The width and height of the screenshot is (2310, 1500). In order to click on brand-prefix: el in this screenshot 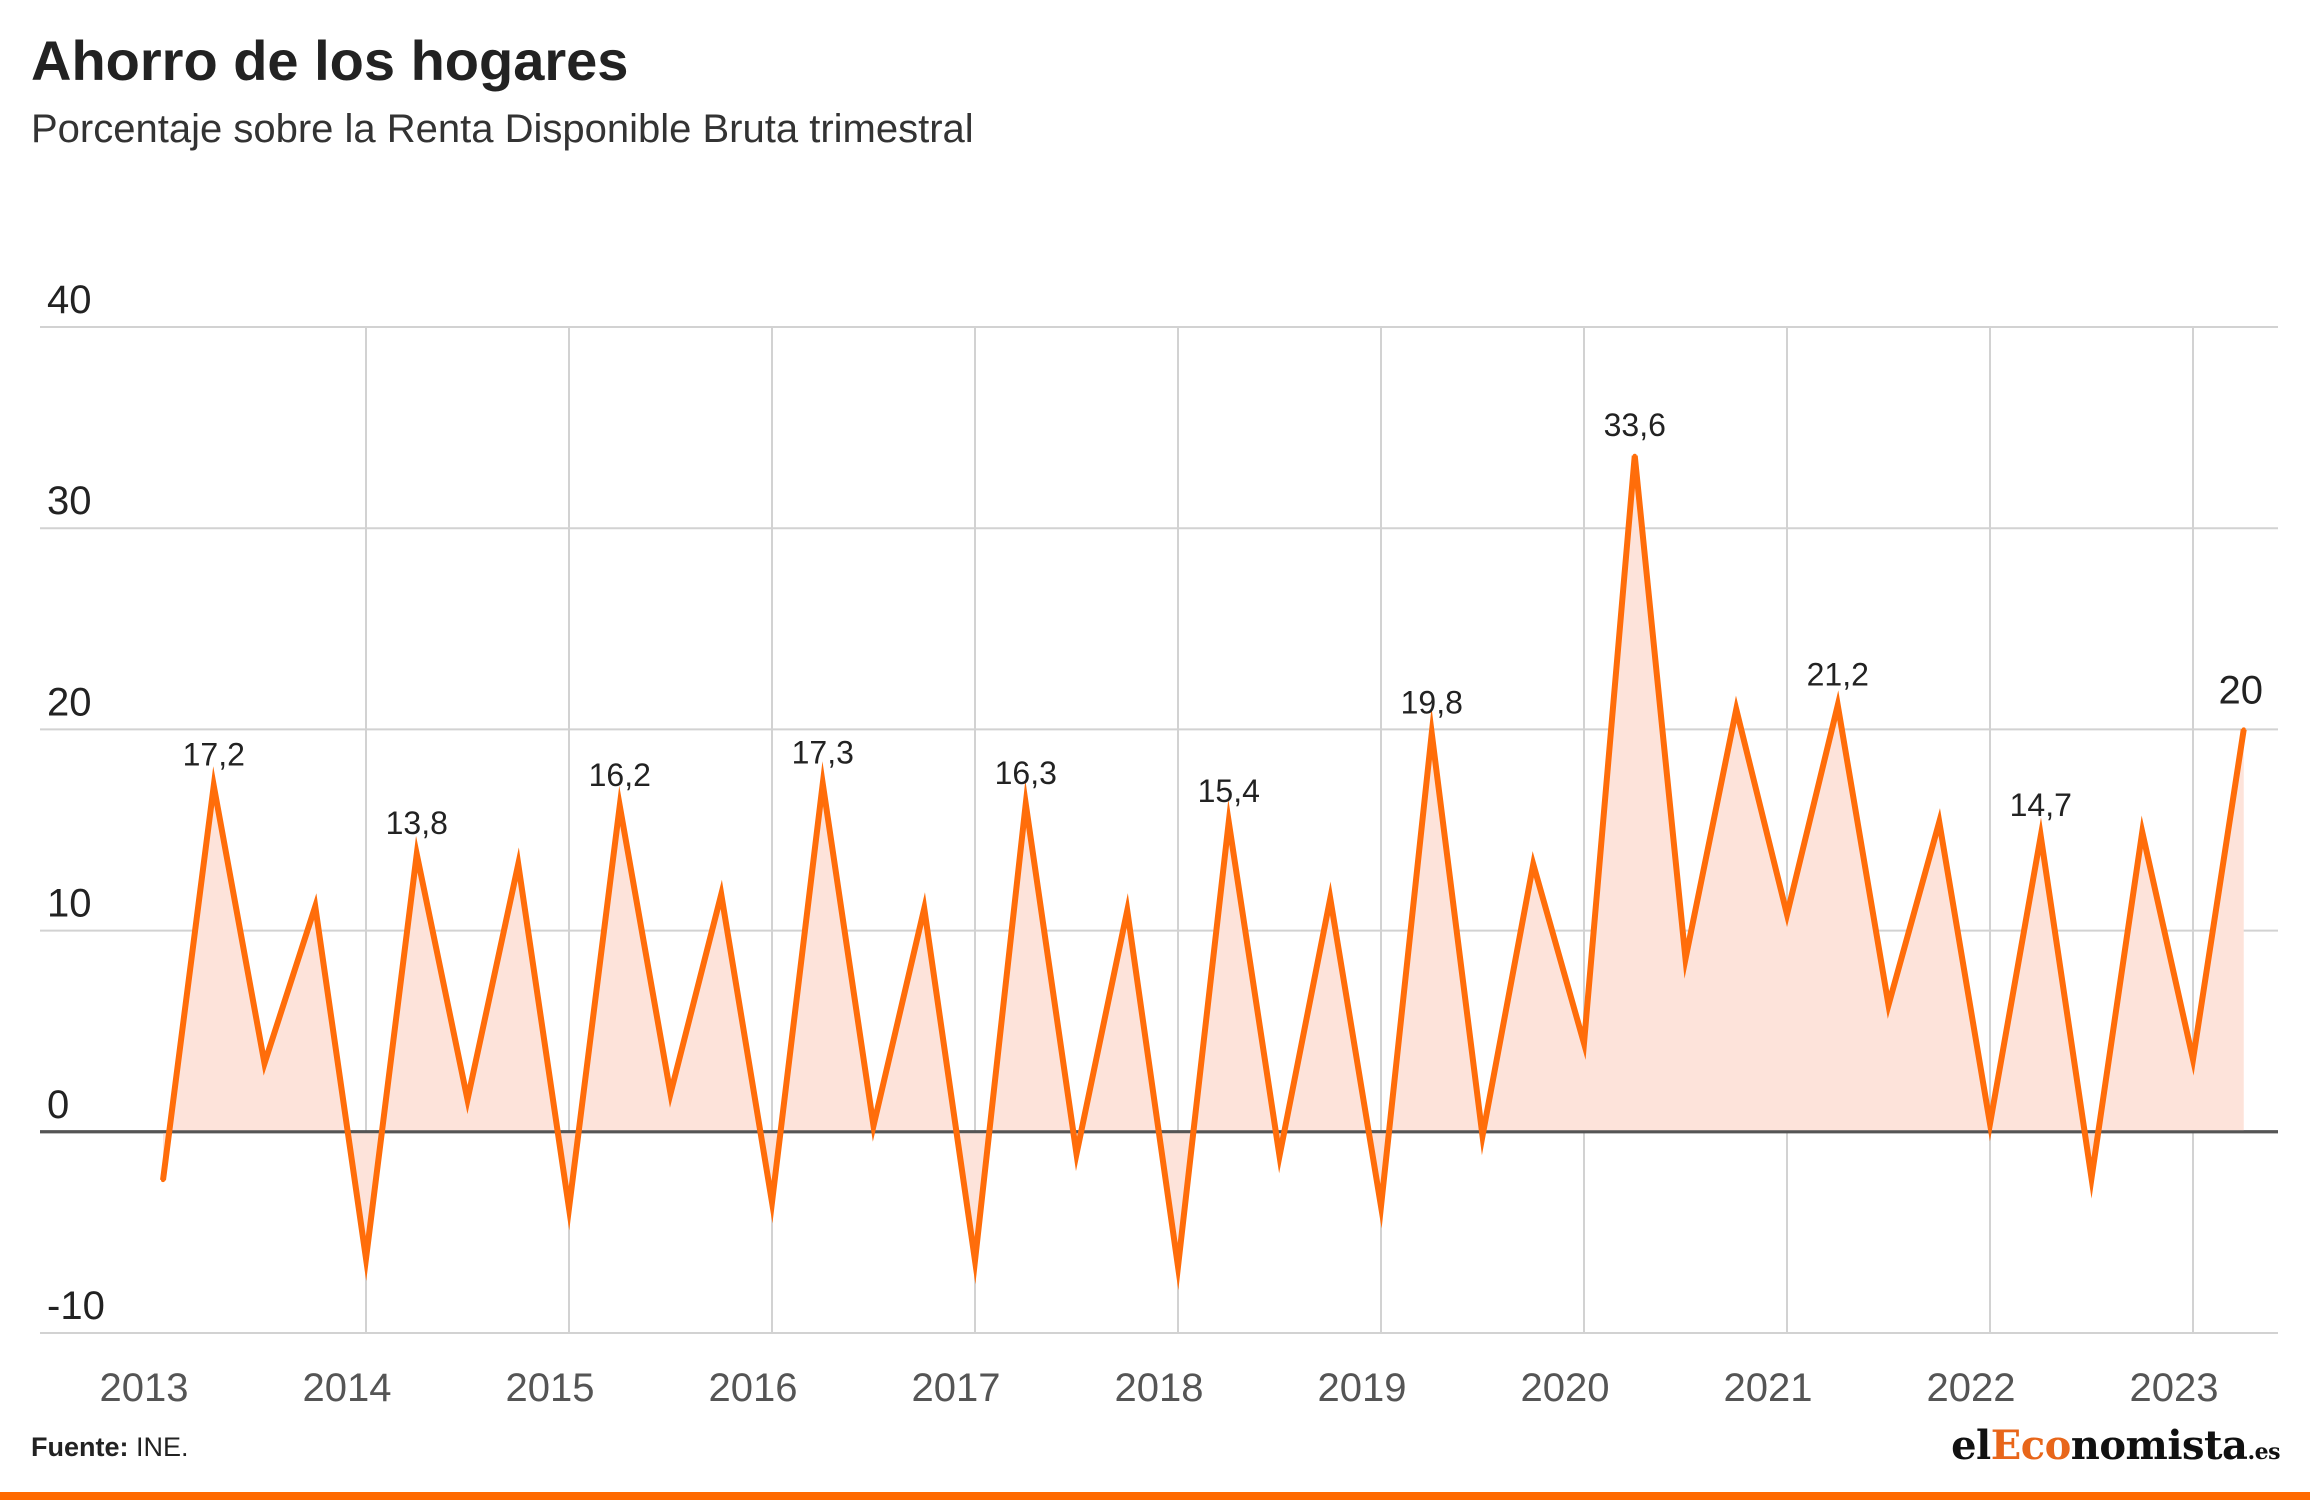, I will do `click(1971, 1445)`.